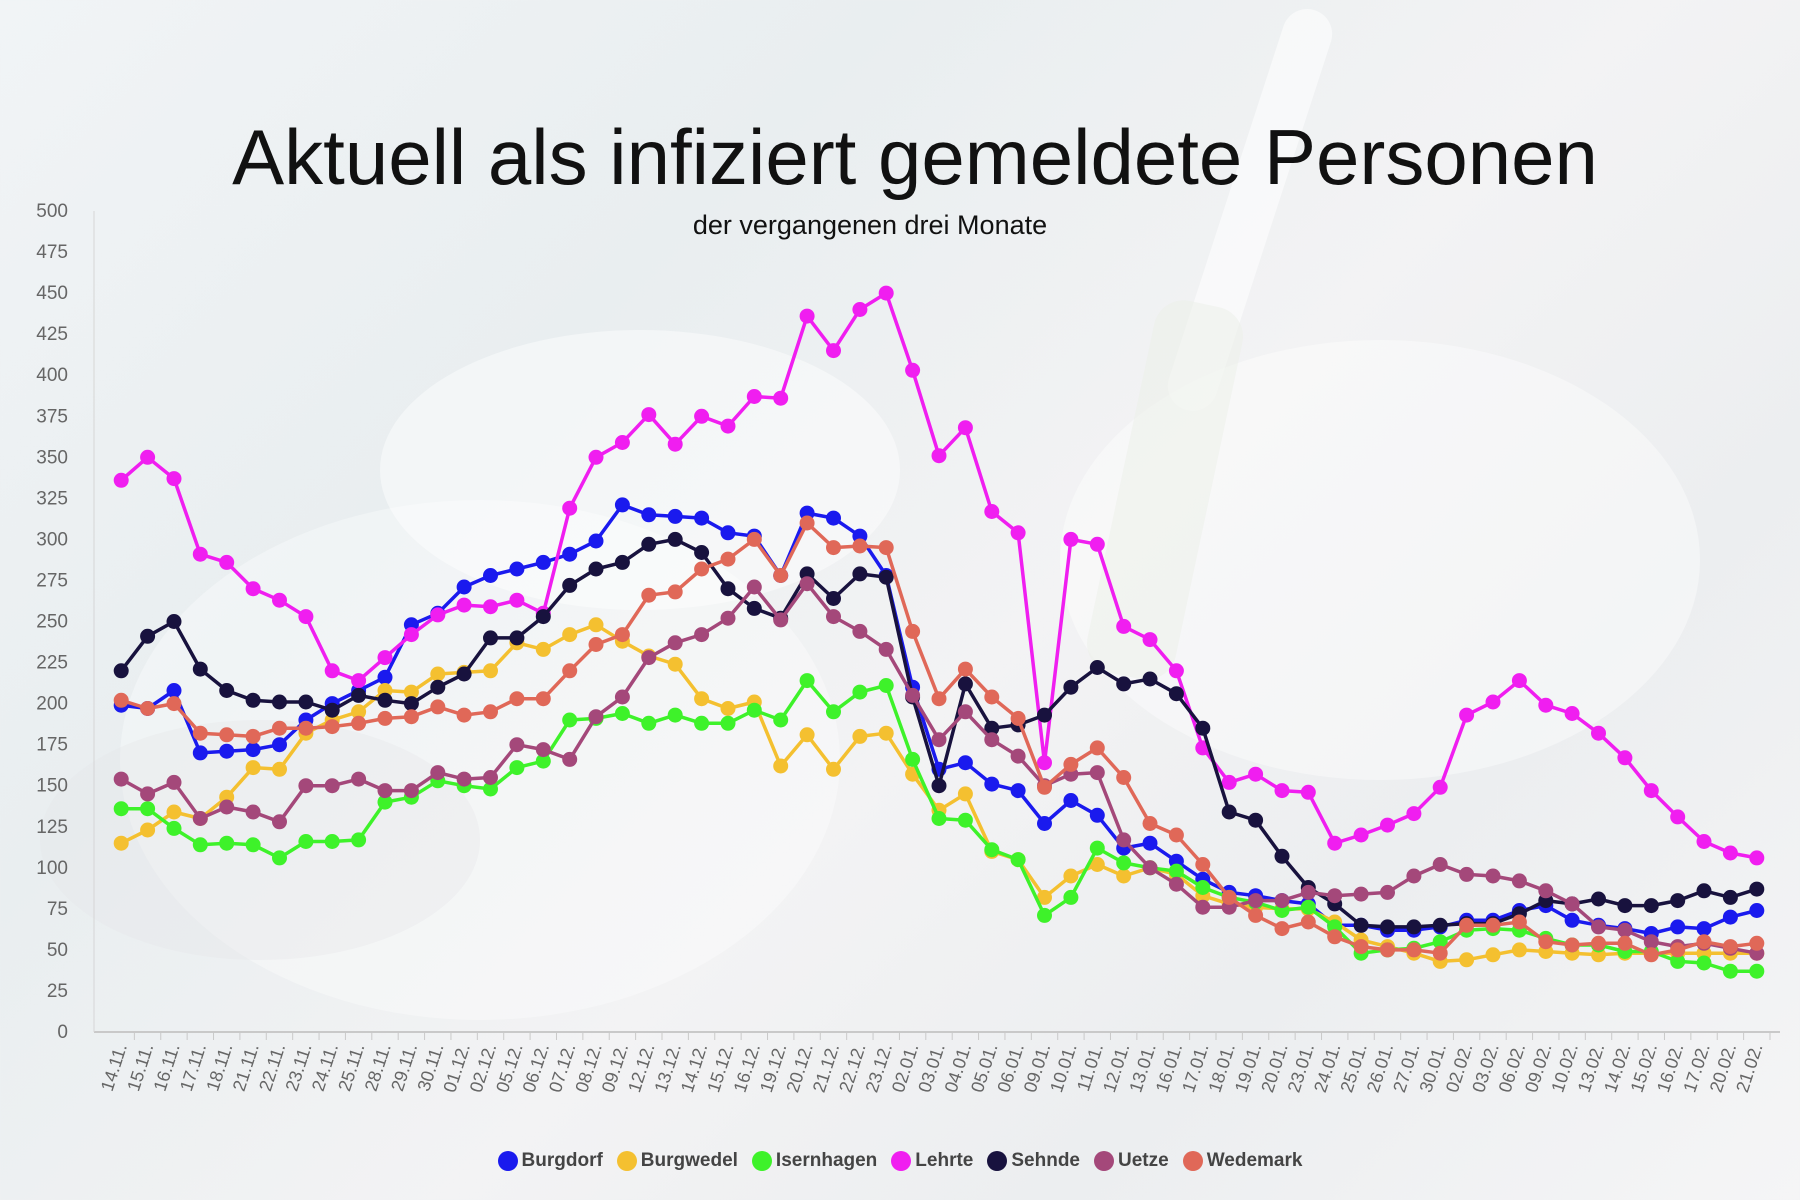  I want to click on y-tick-label: 350, so click(52, 457).